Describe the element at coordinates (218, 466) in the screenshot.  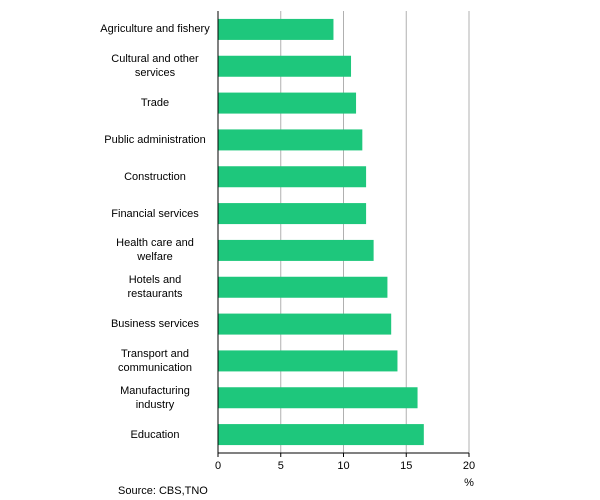
I see `x-tick-label: 0` at that location.